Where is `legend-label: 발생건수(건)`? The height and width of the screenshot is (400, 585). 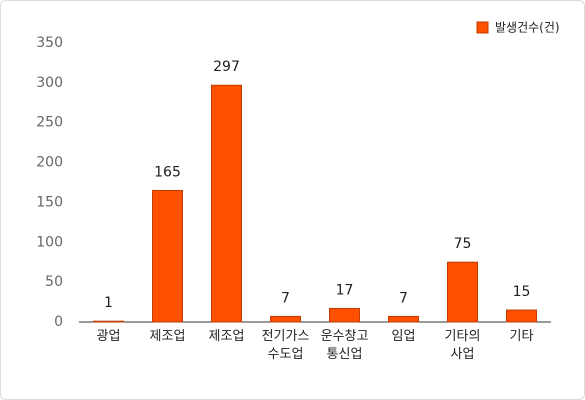
legend-label: 발생건수(건) is located at coordinates (527, 28).